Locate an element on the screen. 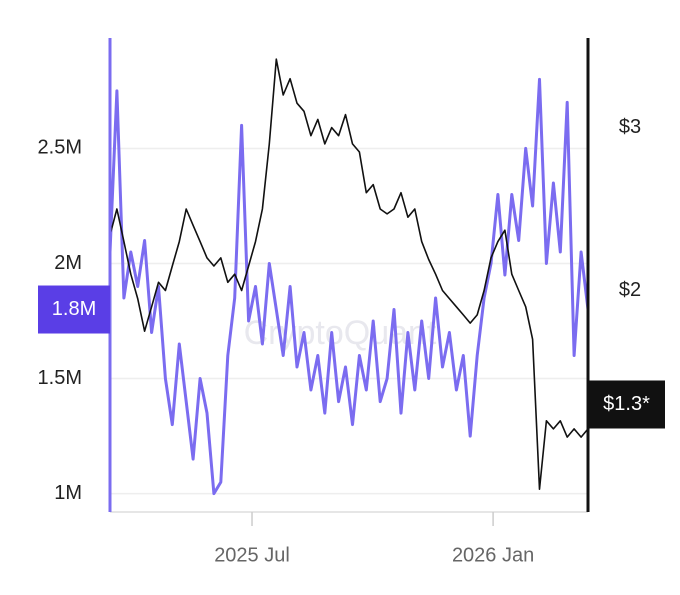 The height and width of the screenshot is (595, 680). x-tick-label: 2025 Jul is located at coordinates (252, 555).